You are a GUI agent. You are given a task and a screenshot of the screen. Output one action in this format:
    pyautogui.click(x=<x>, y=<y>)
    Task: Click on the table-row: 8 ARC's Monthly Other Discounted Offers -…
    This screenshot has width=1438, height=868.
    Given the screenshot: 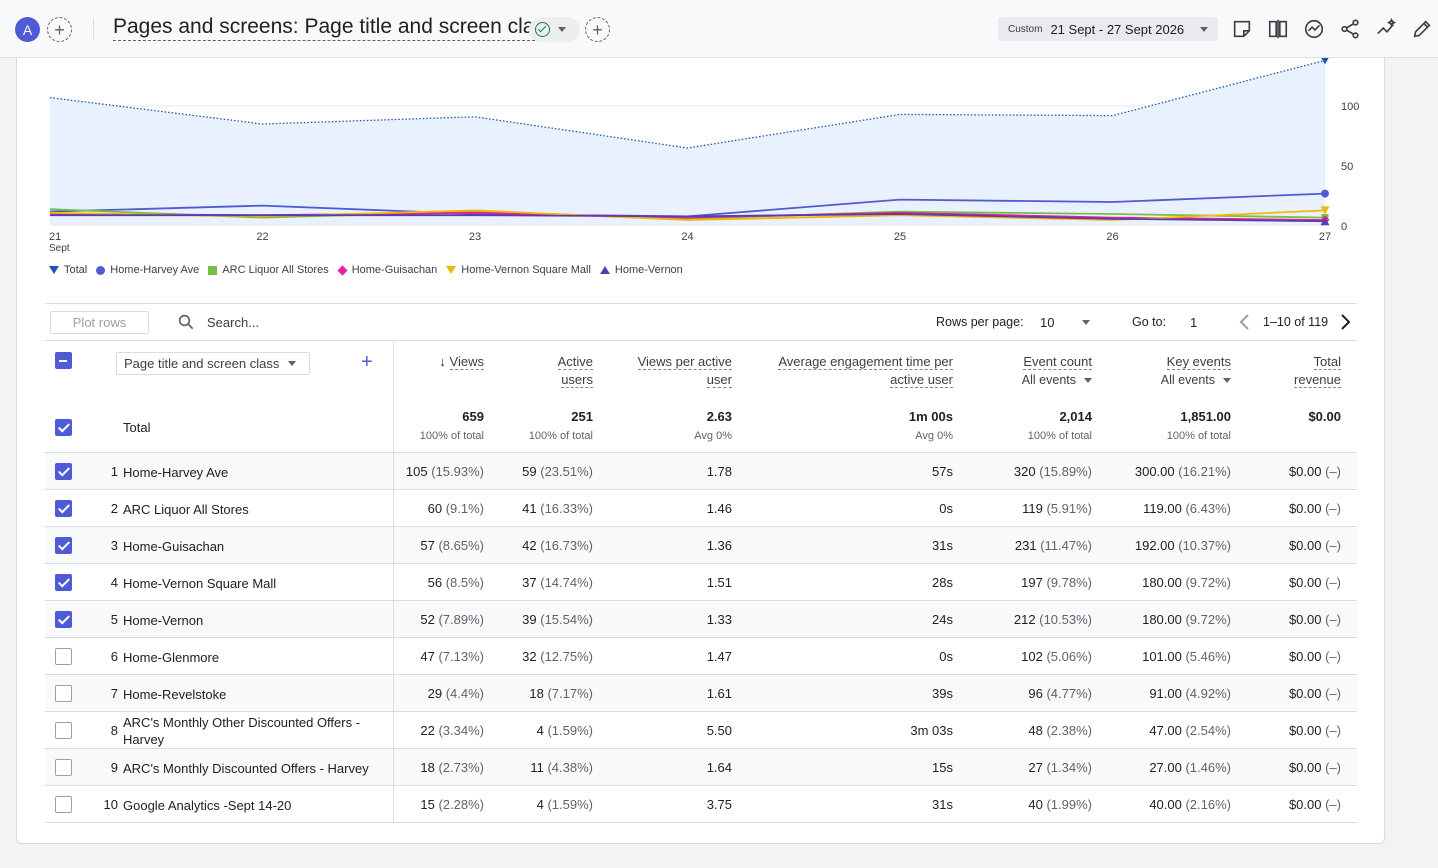 What is the action you would take?
    pyautogui.click(x=701, y=730)
    